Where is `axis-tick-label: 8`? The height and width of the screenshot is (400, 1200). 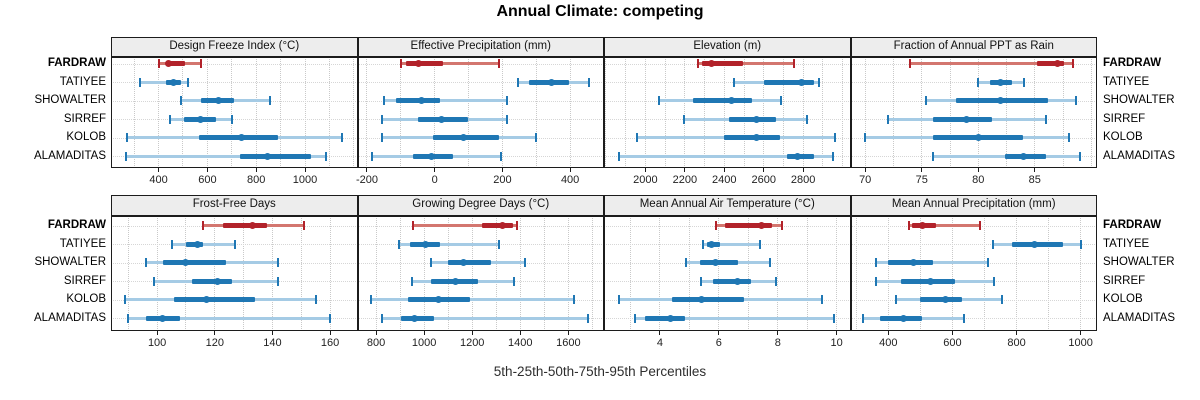
axis-tick-label: 8 is located at coordinates (777, 343).